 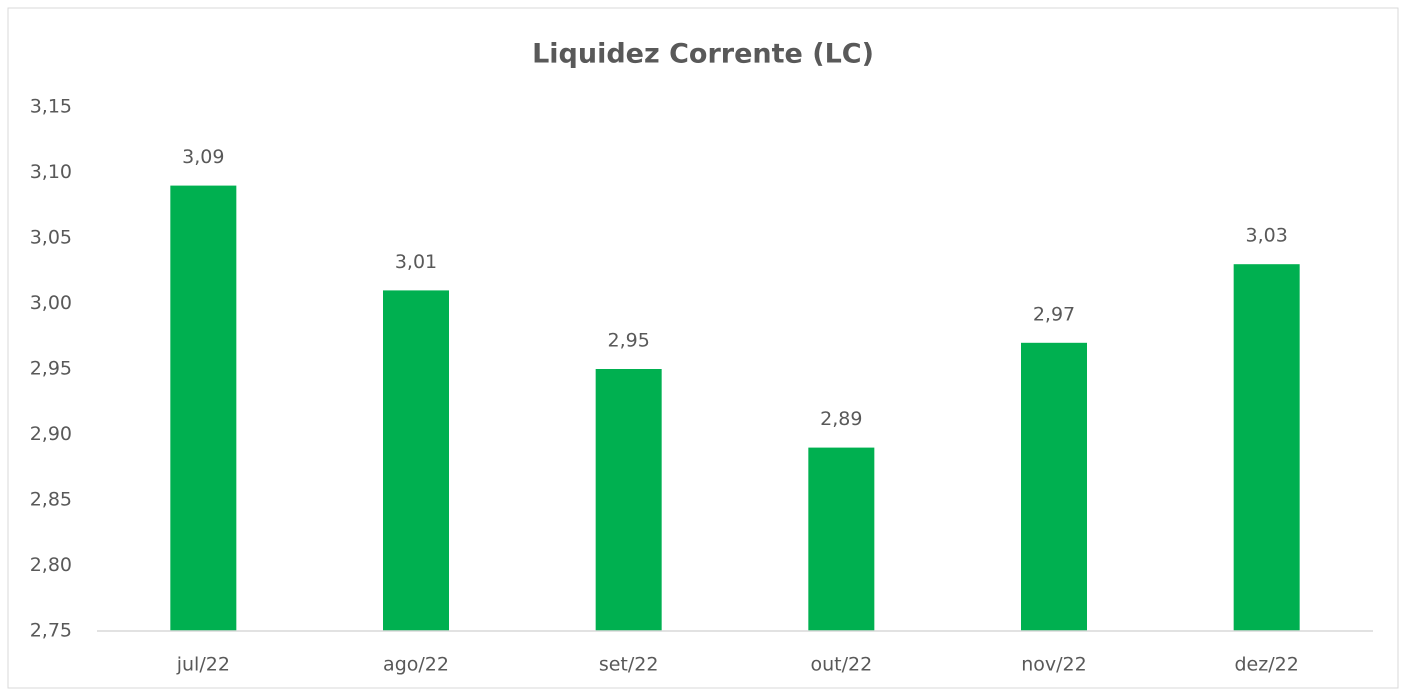 What do you see at coordinates (629, 665) in the screenshot?
I see `x-tick-label: set/22` at bounding box center [629, 665].